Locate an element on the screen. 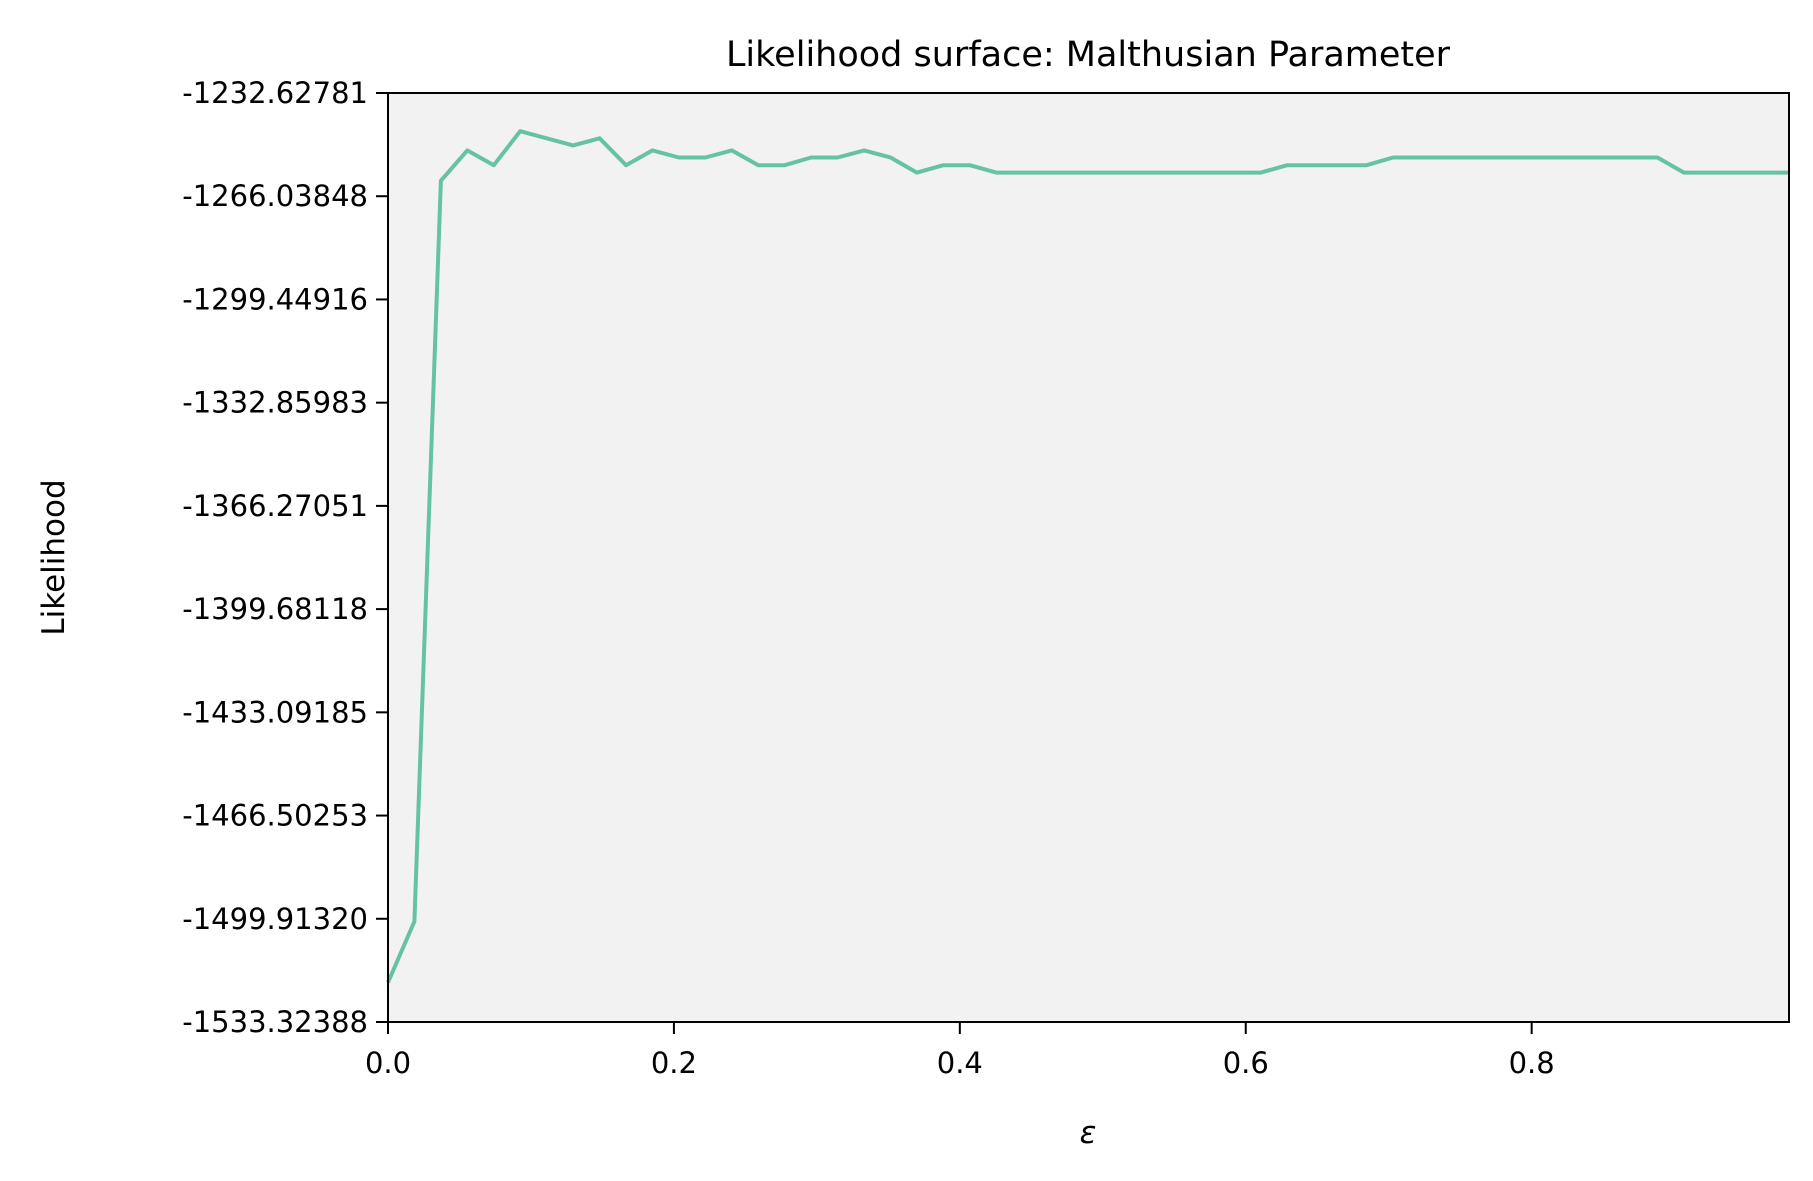 The width and height of the screenshot is (1813, 1181). y-tick-label: -1399.68118 is located at coordinates (275, 609).